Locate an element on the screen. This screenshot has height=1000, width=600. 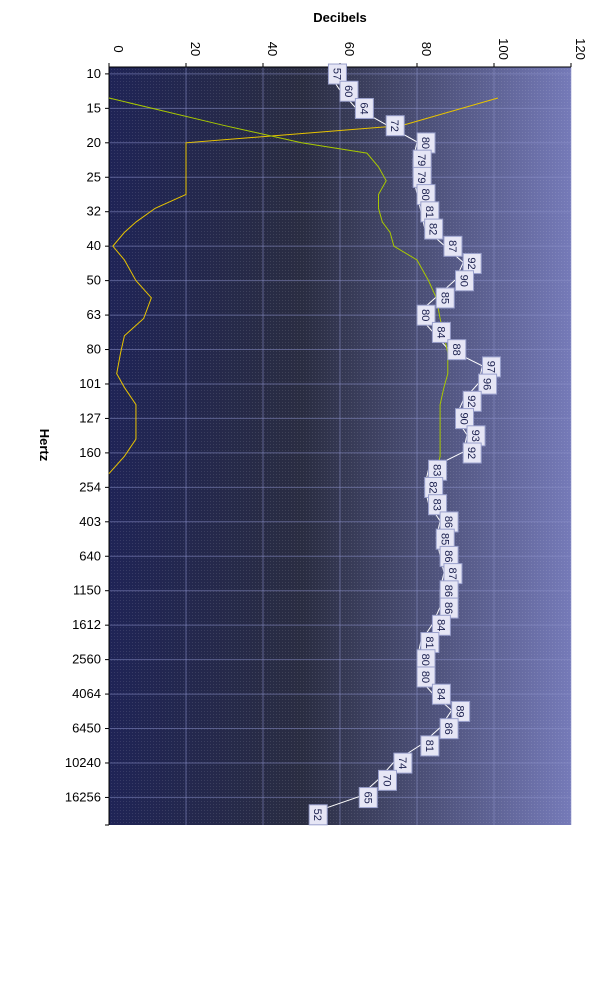
data-label-text: 70 is located at coordinates (387, 780).